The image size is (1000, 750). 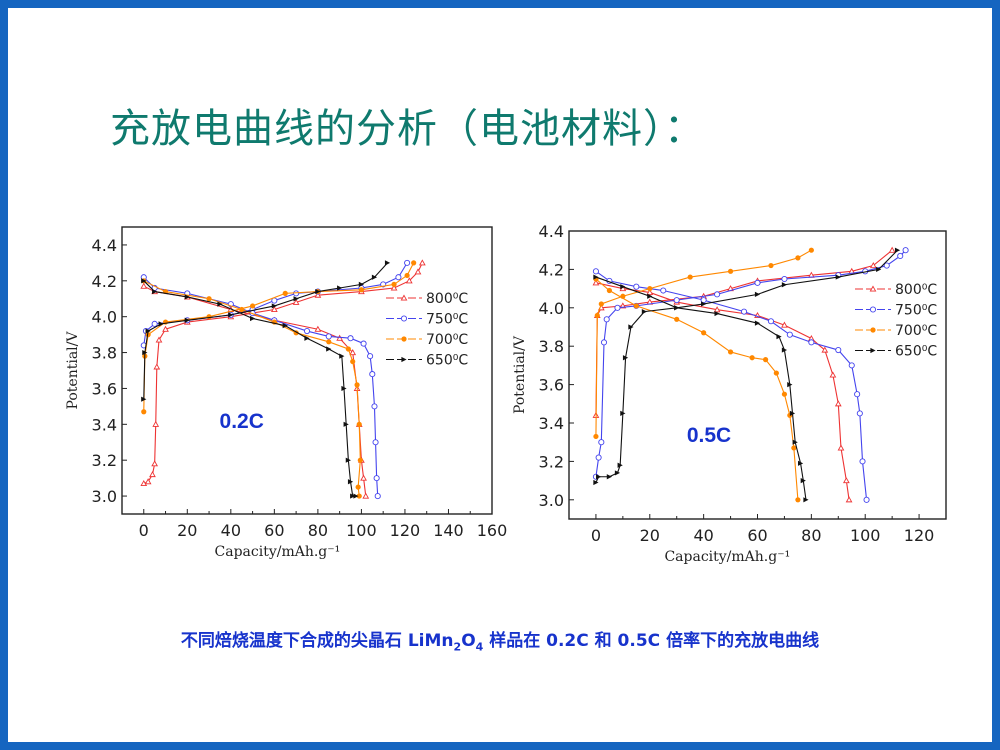 What do you see at coordinates (727, 557) in the screenshot?
I see `x-axis-label: Capacity/mAh.g⁻¹` at bounding box center [727, 557].